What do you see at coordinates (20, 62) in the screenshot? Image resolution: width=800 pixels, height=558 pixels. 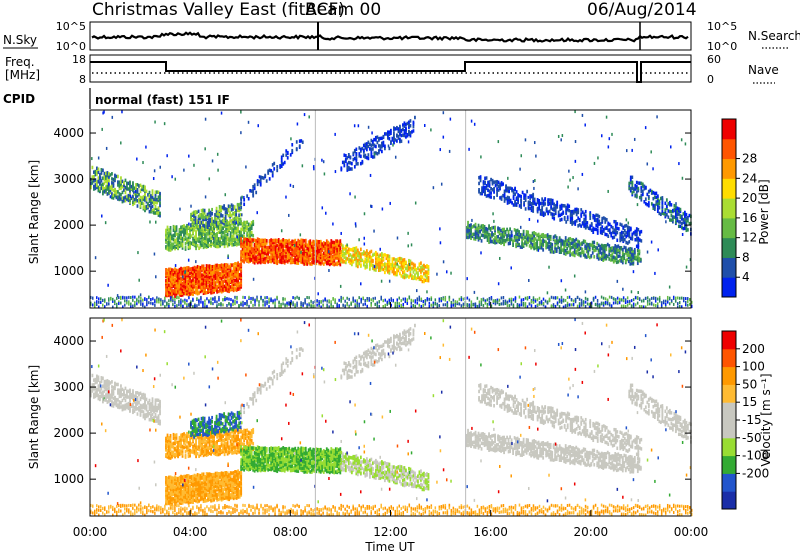 I see `freq-label: Freq.` at bounding box center [20, 62].